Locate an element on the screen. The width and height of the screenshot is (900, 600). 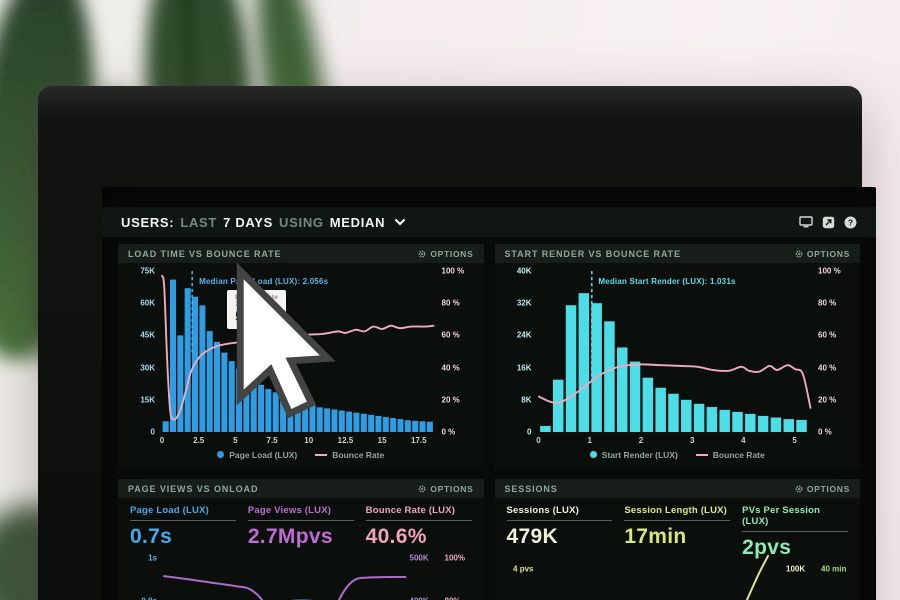
metric: Sessions (LUX) 479K is located at coordinates (559, 532).